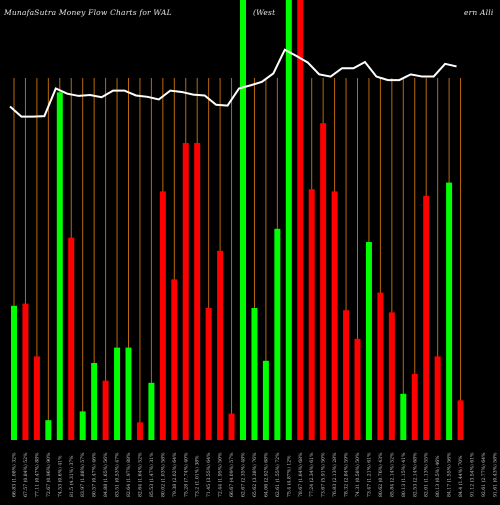  Describe the element at coordinates (71, 476) in the screenshot. I see `x-tick-label: 81.5 (4.31%) 37%` at that location.